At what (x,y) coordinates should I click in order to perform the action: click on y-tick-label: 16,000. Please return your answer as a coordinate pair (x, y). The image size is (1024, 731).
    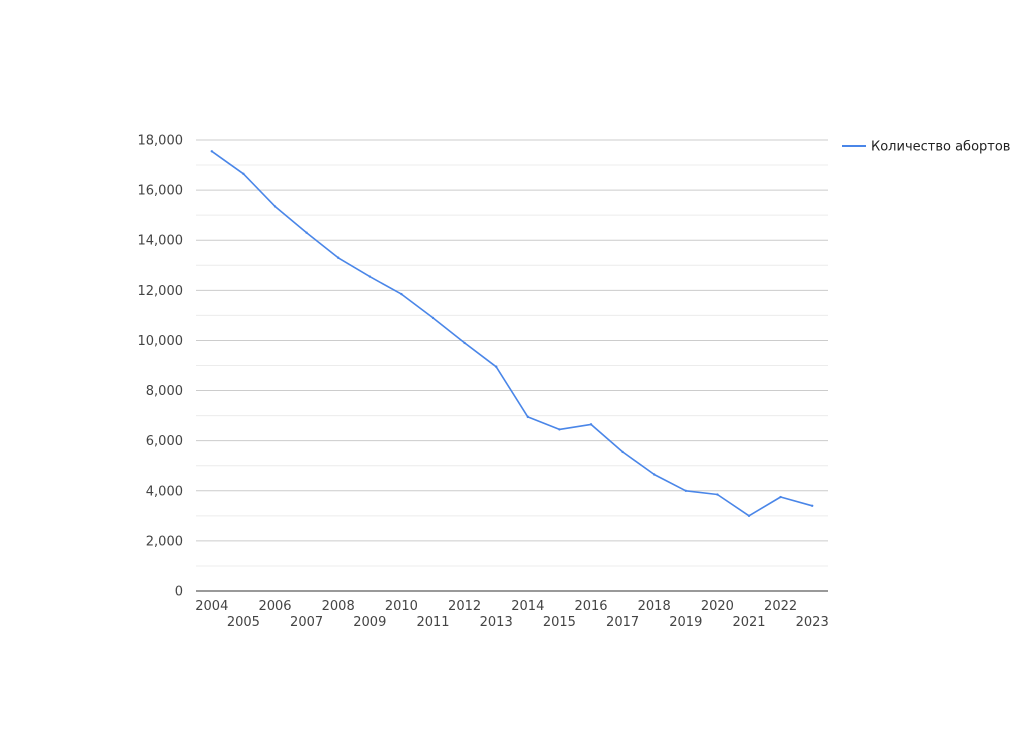
    Looking at the image, I should click on (161, 191).